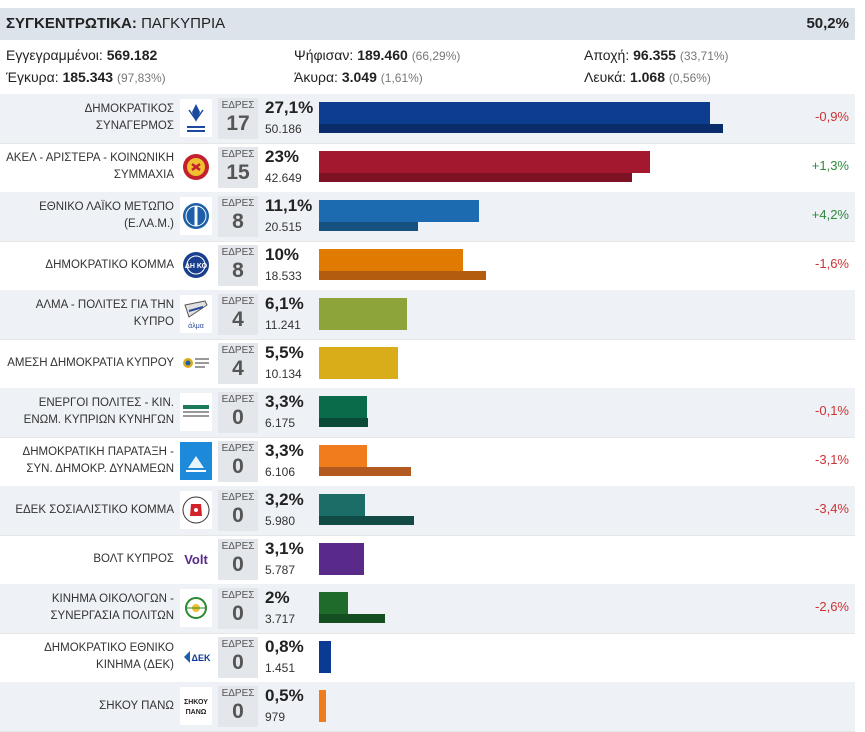  I want to click on svg-text: ΔΕΚ, so click(201, 658).